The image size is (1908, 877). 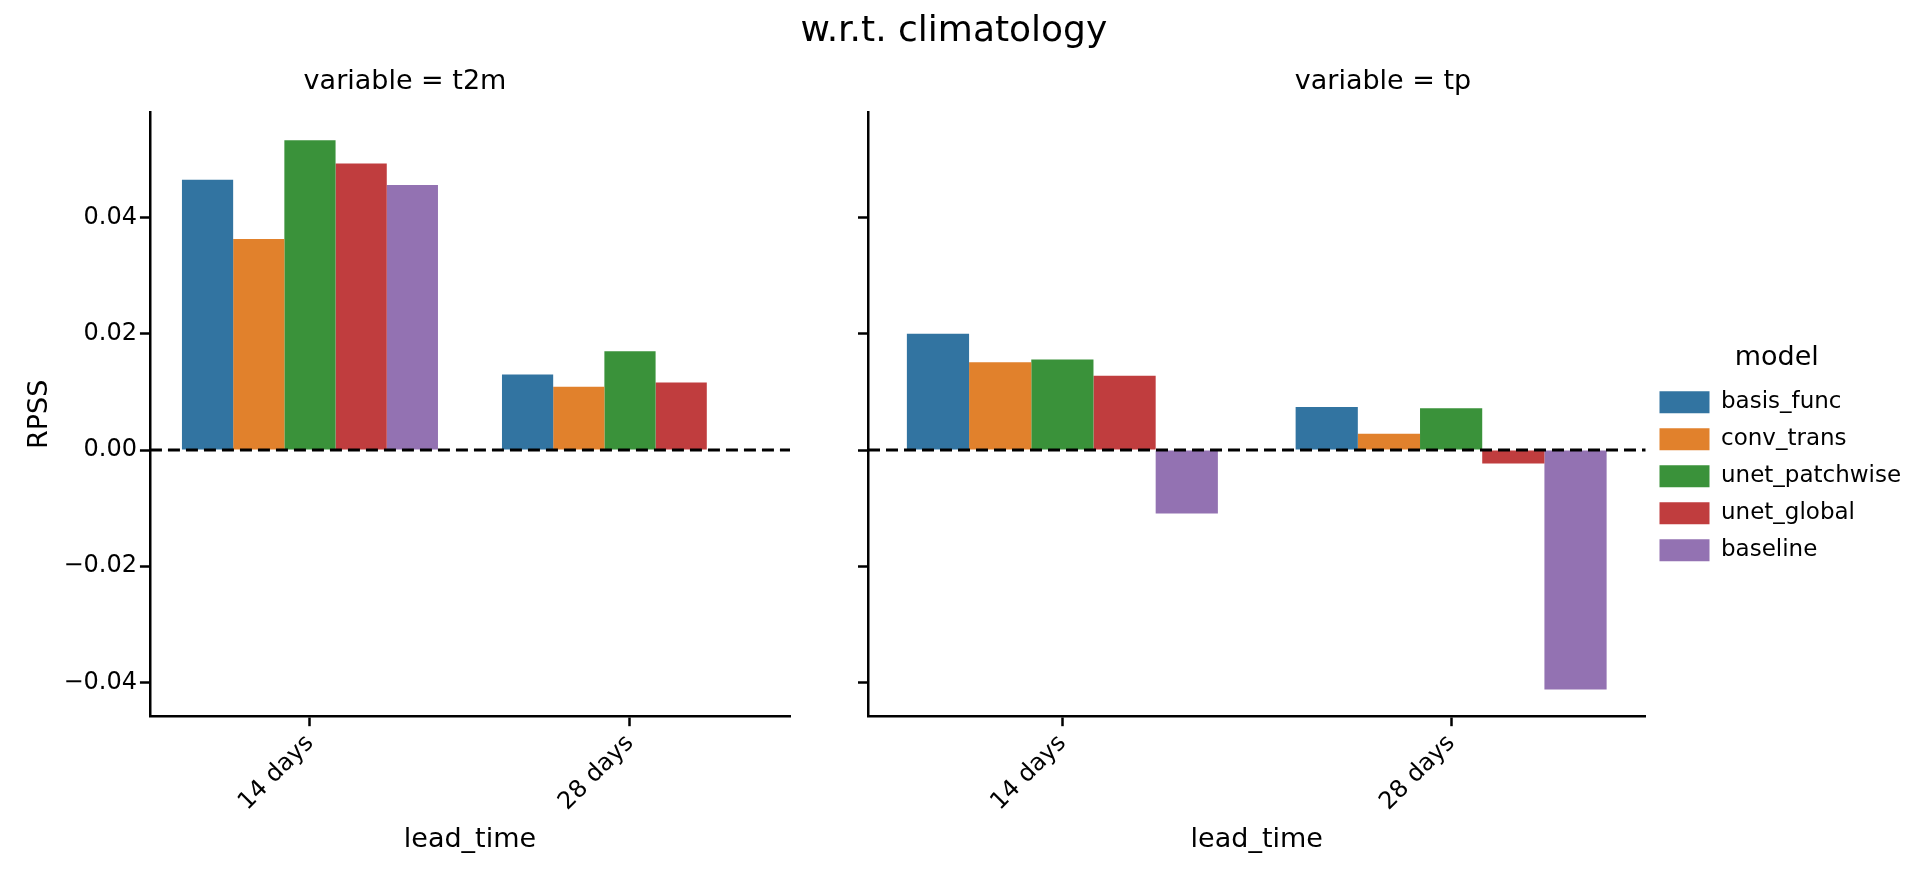 What do you see at coordinates (1383, 80) in the screenshot?
I see `chart-subtitle: variable = tp` at bounding box center [1383, 80].